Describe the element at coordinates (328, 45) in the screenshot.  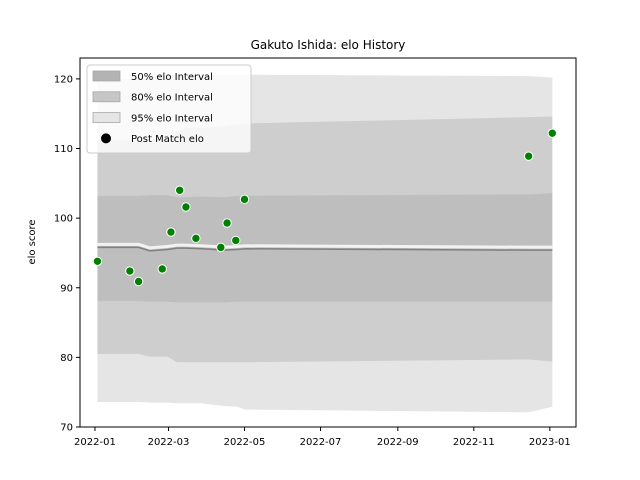
I see `chart-title: Gakuto Ishida: elo History` at that location.